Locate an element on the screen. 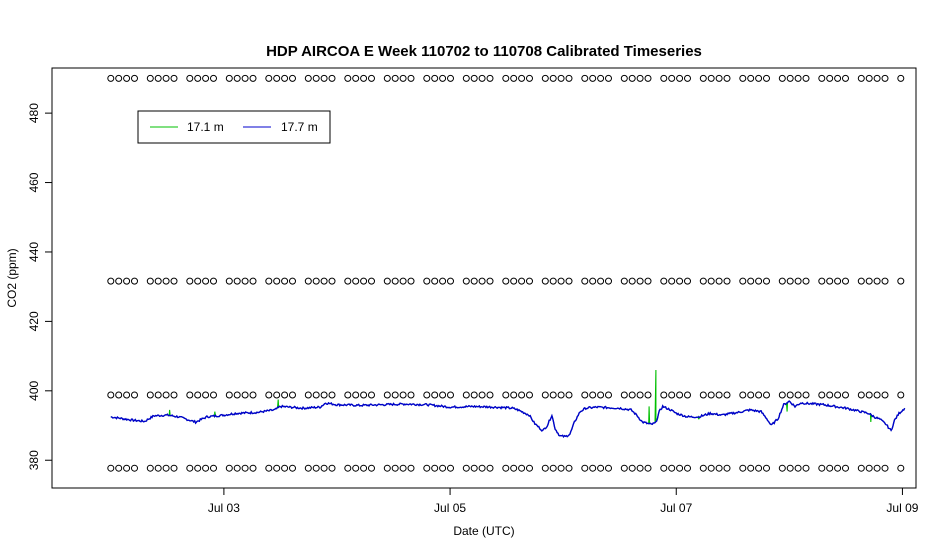 This screenshot has height=540, width=936. y-tick-label-2: 420 is located at coordinates (34, 321).